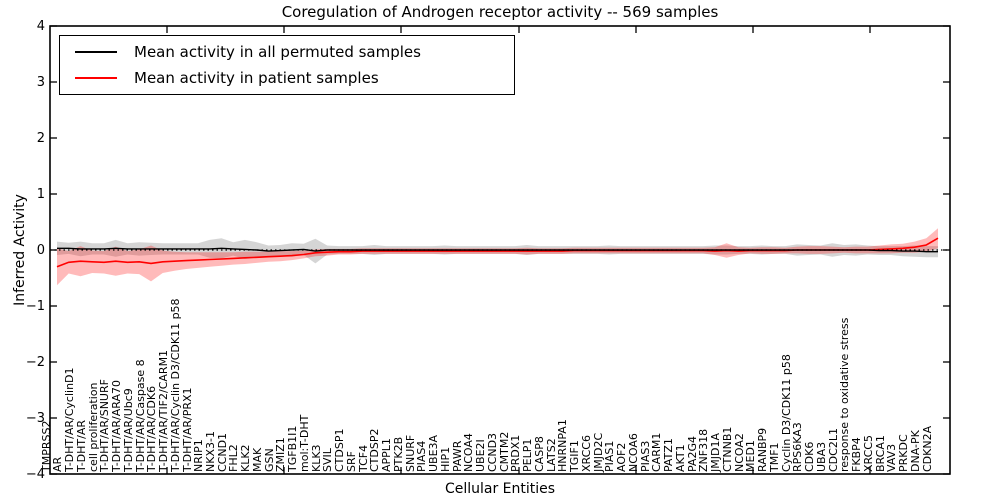  What do you see at coordinates (246, 458) in the screenshot?
I see `x-tick-label: KLK2` at bounding box center [246, 458].